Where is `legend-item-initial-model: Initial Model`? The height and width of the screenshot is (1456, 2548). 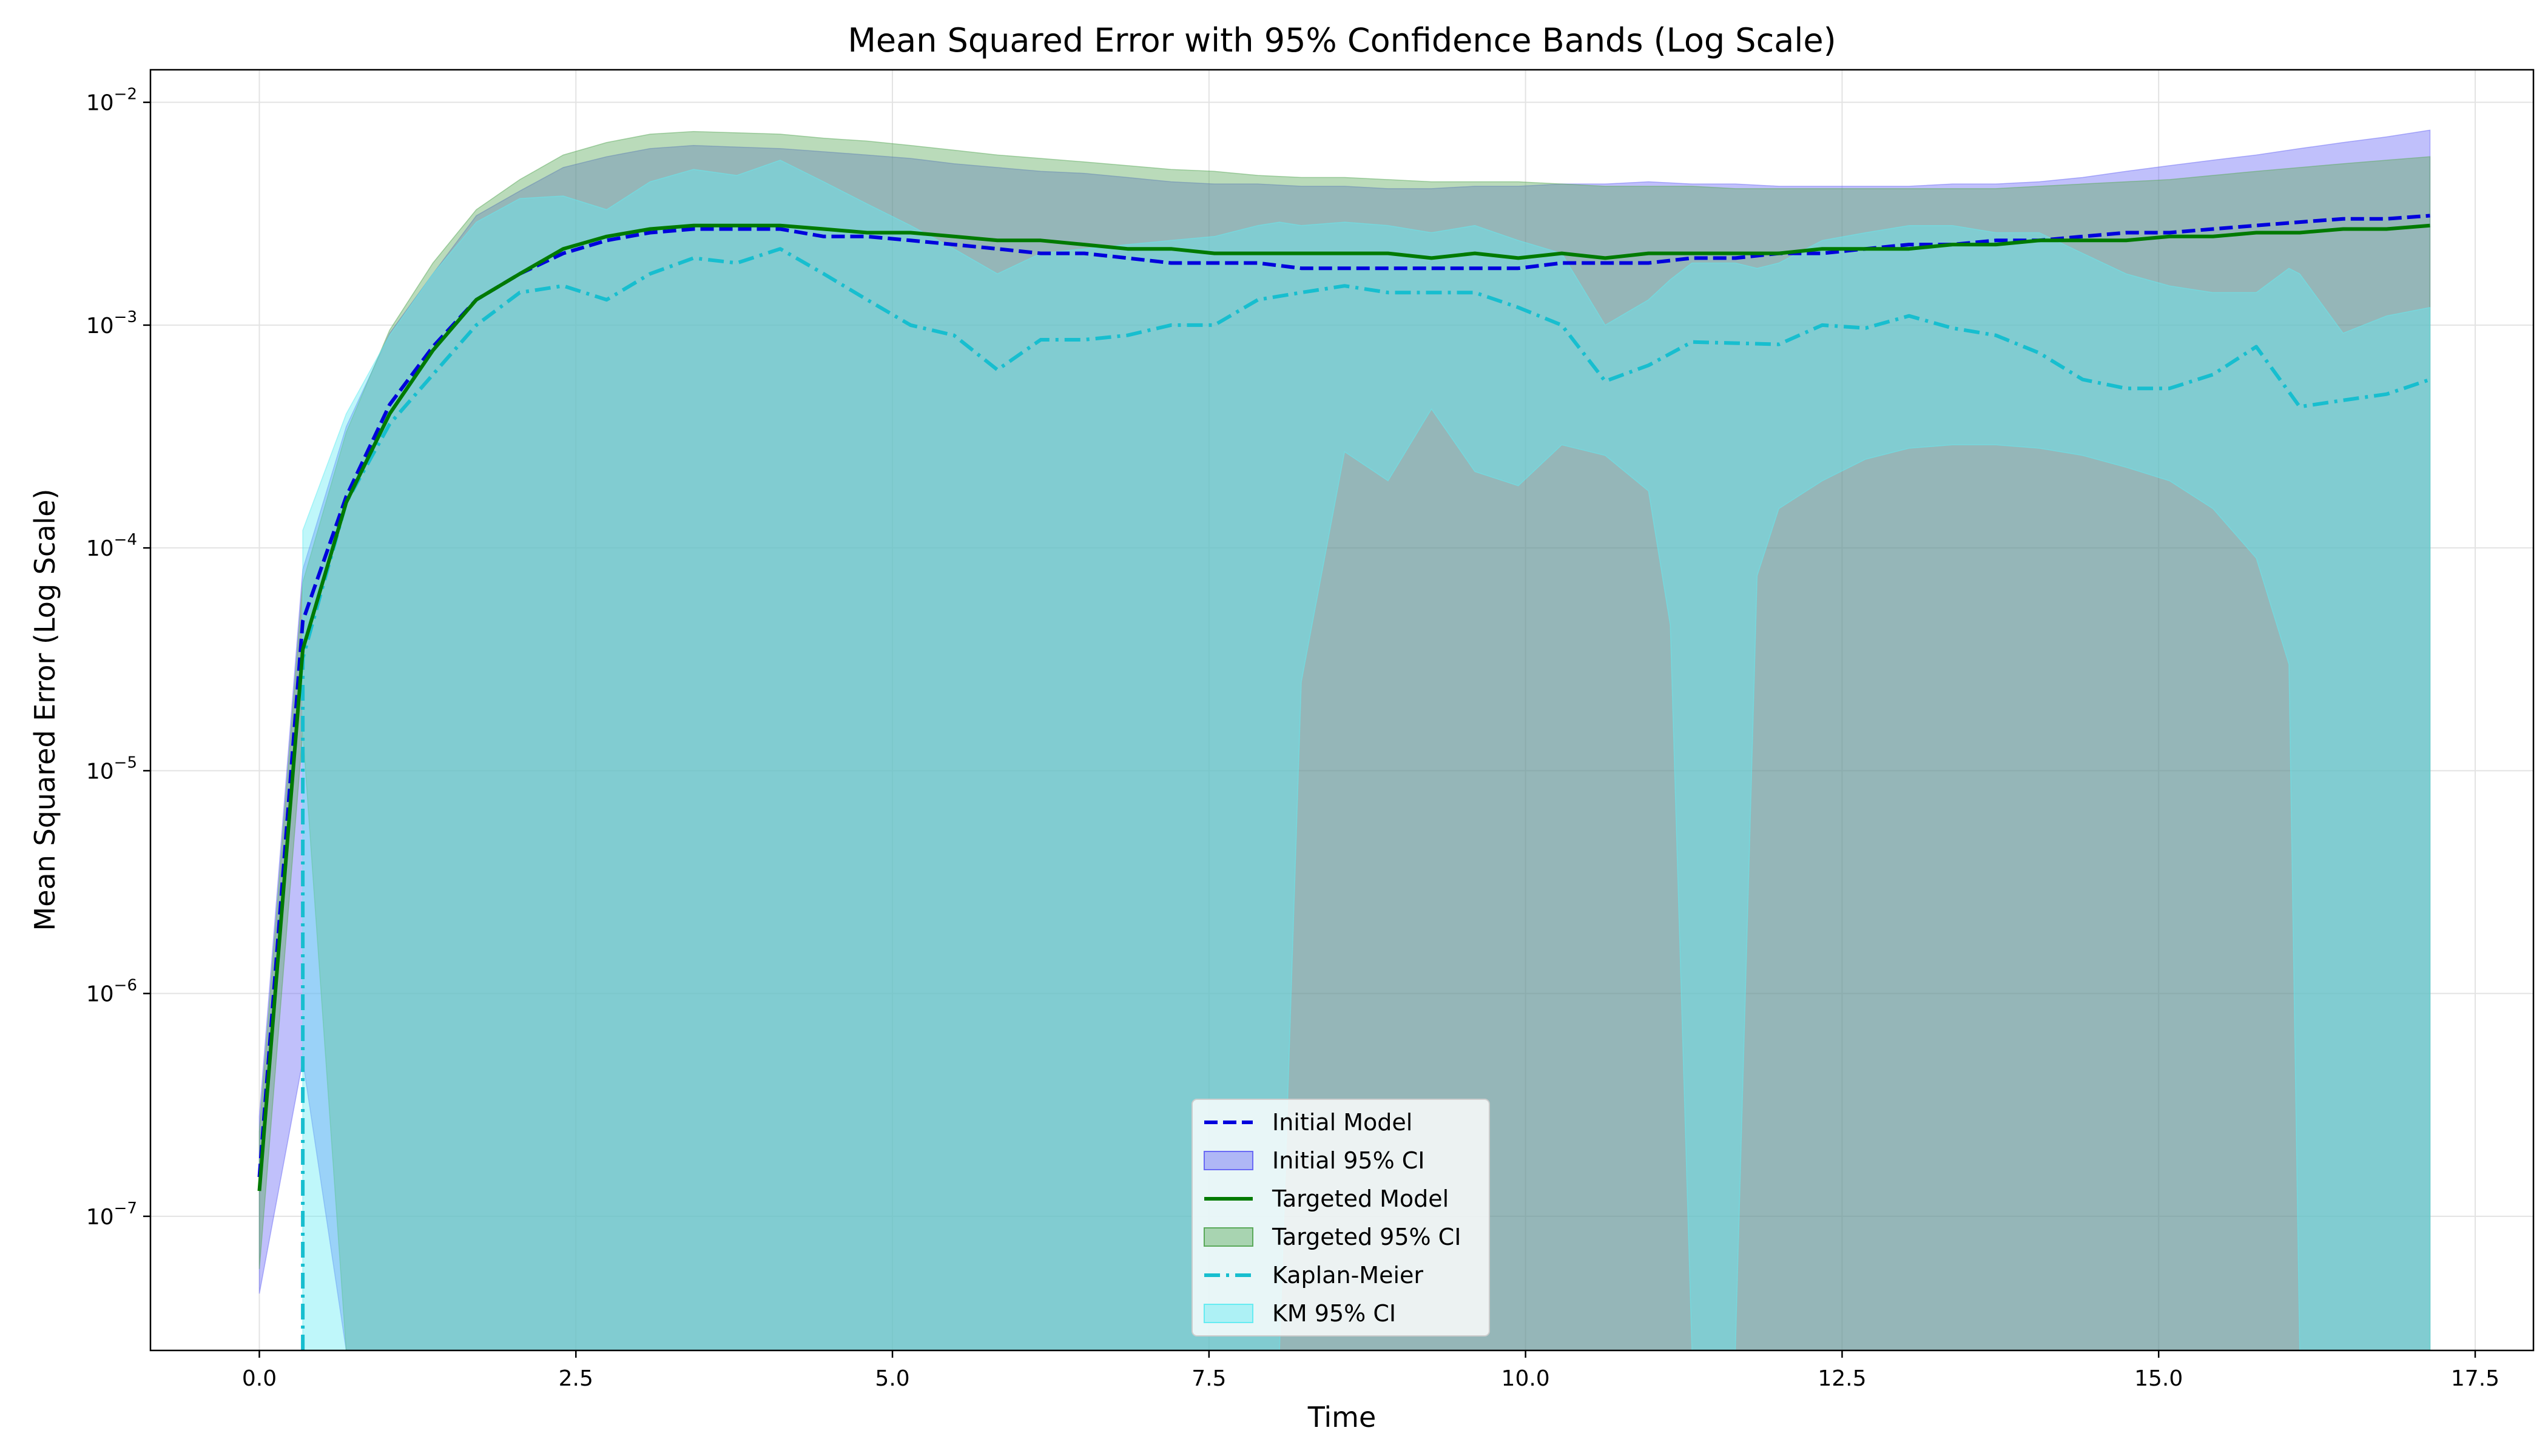 legend-item-initial-model: Initial Model is located at coordinates (1308, 1122).